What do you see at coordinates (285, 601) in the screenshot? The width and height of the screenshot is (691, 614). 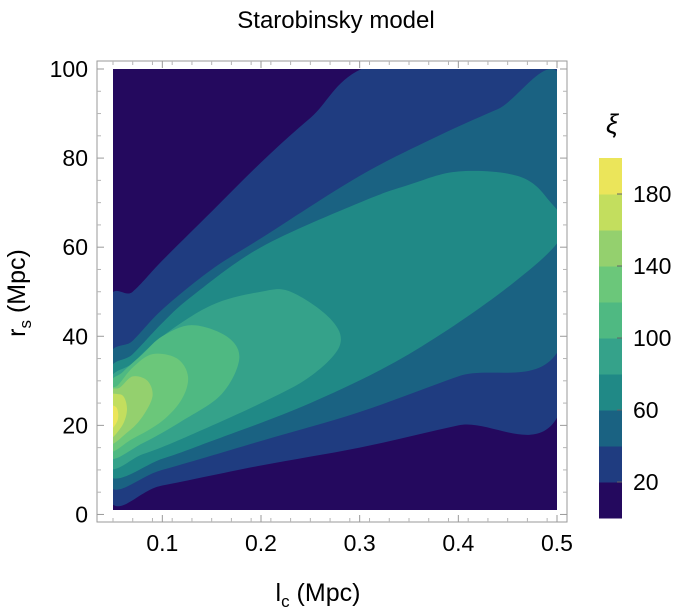 I see `x-axis-label-subscript: c` at bounding box center [285, 601].